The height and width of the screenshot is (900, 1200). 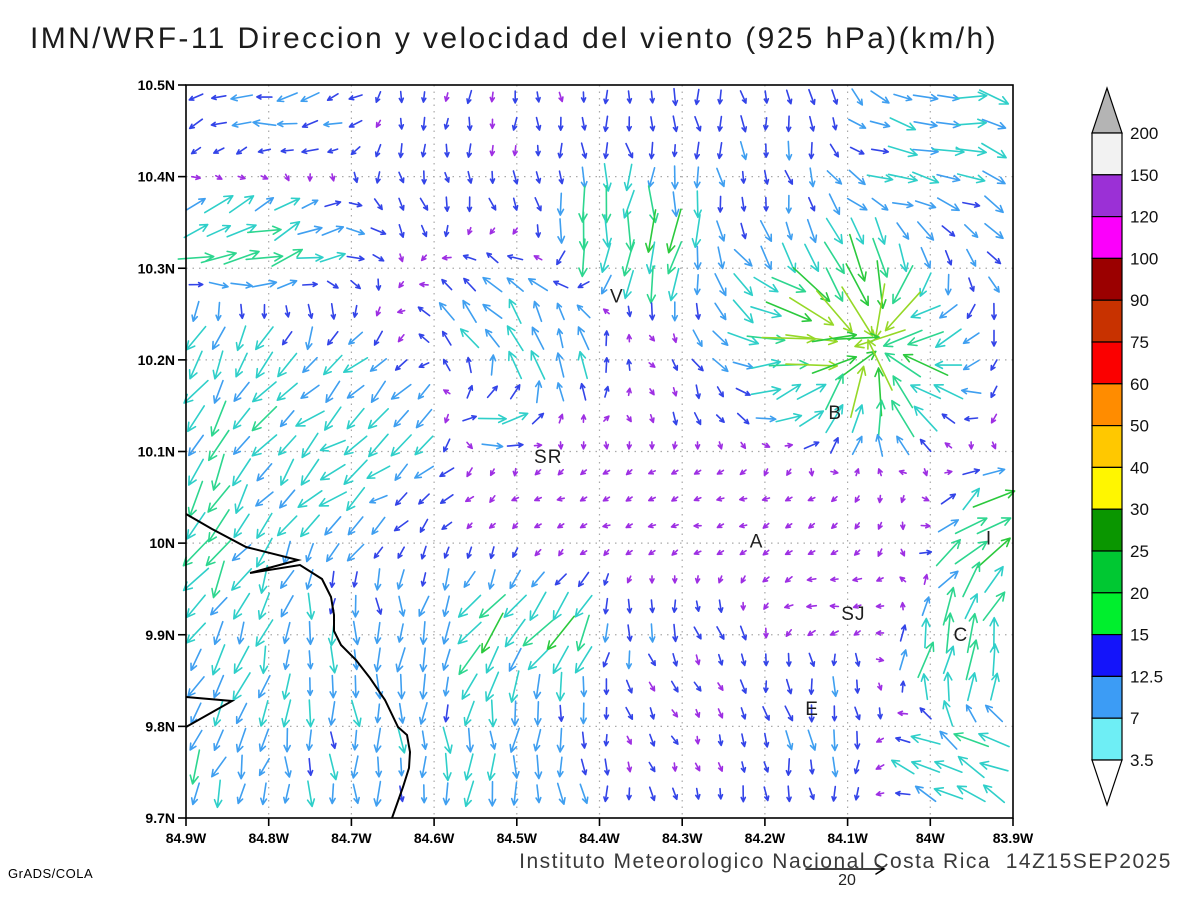 I want to click on colorbar-level-label: 60, so click(x=1139, y=384).